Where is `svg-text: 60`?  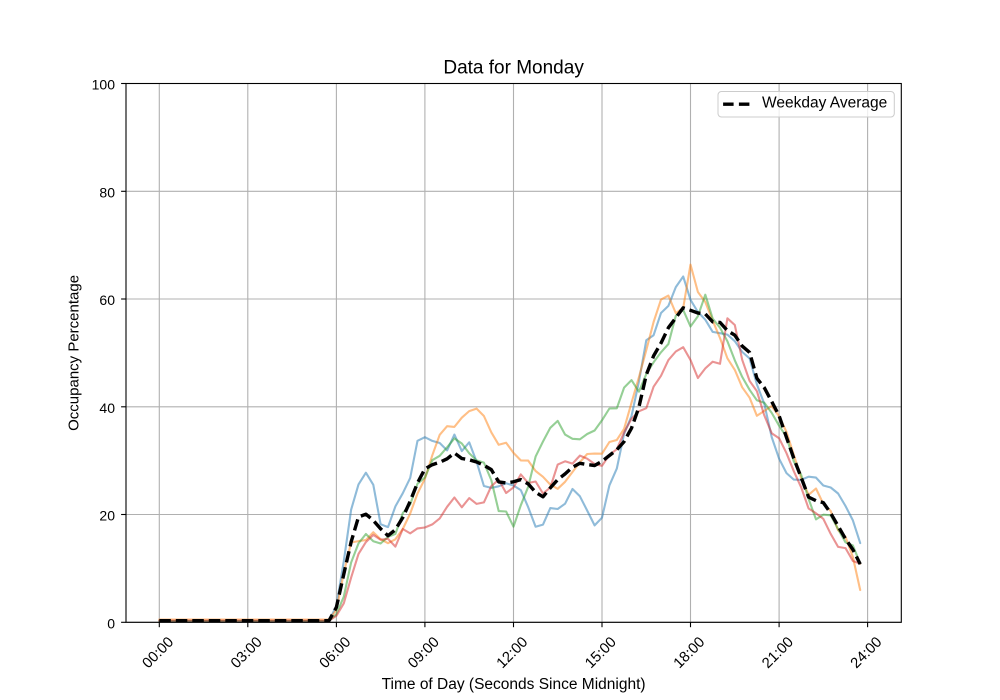
svg-text: 60 is located at coordinates (107, 300).